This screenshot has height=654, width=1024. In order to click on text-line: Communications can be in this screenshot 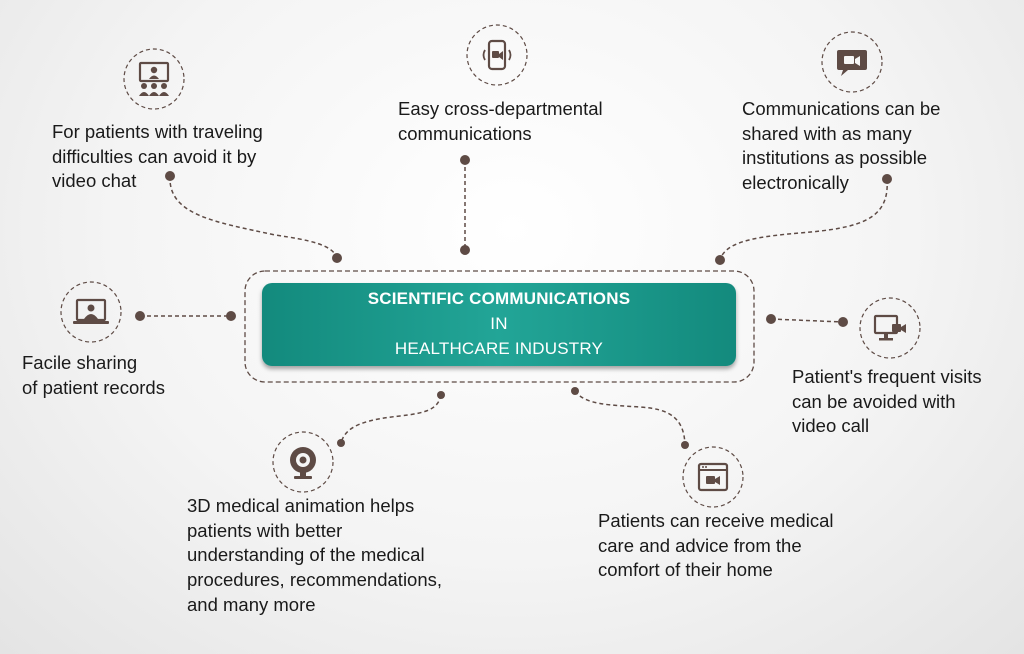, I will do `click(841, 108)`.